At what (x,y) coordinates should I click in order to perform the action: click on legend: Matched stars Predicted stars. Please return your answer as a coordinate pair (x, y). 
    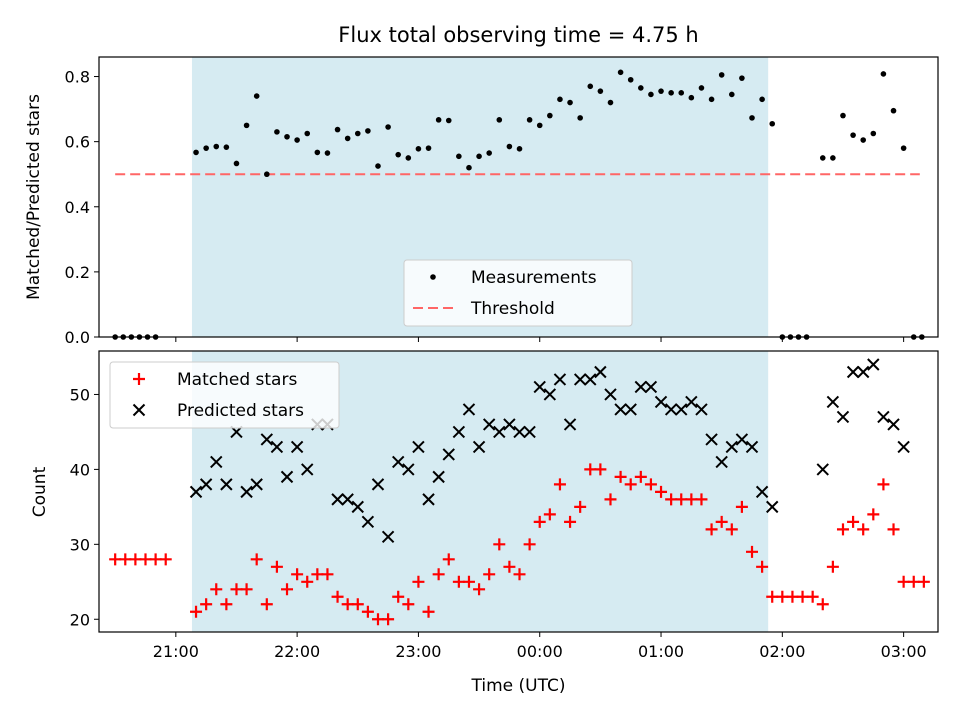
    Looking at the image, I should click on (224, 395).